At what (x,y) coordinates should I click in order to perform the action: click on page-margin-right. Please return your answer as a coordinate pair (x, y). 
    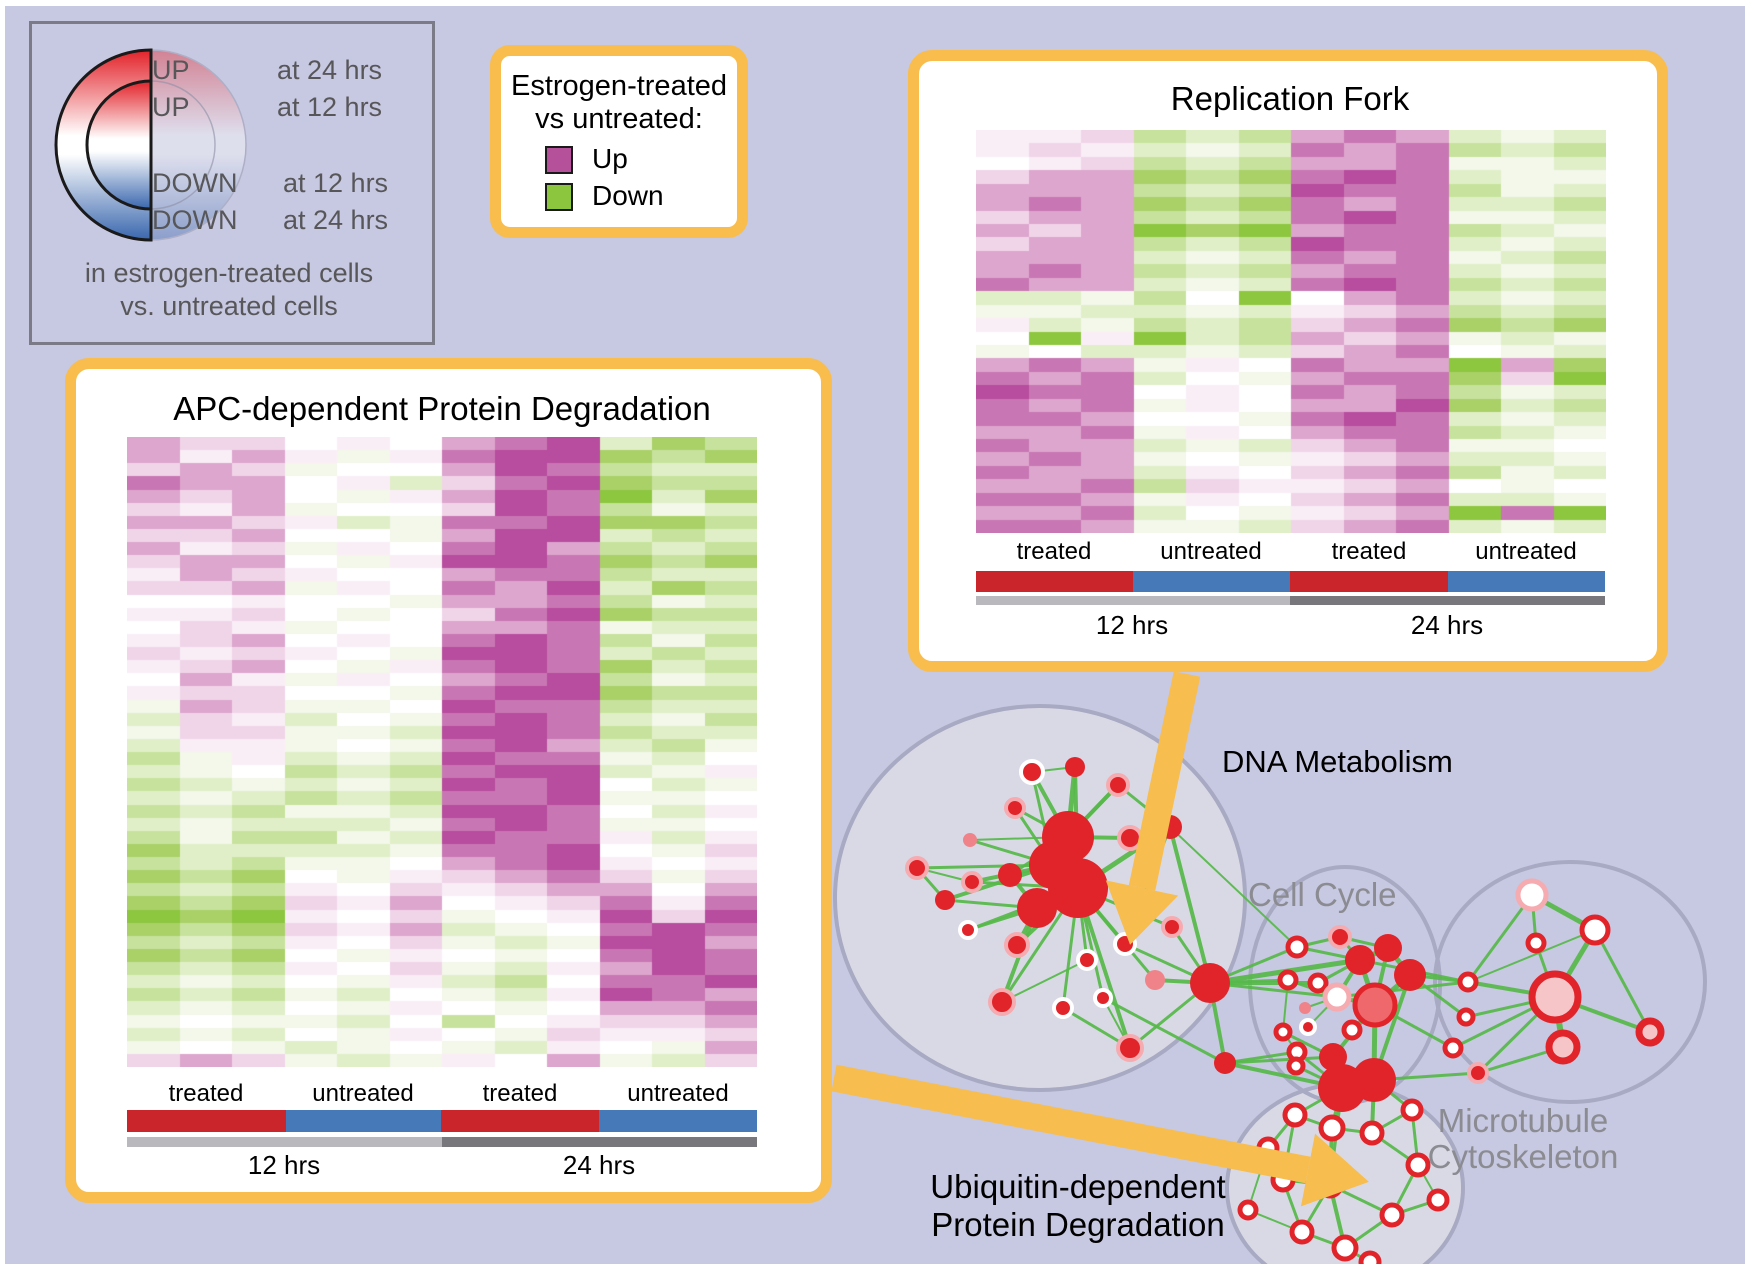
    Looking at the image, I should click on (1747, 639).